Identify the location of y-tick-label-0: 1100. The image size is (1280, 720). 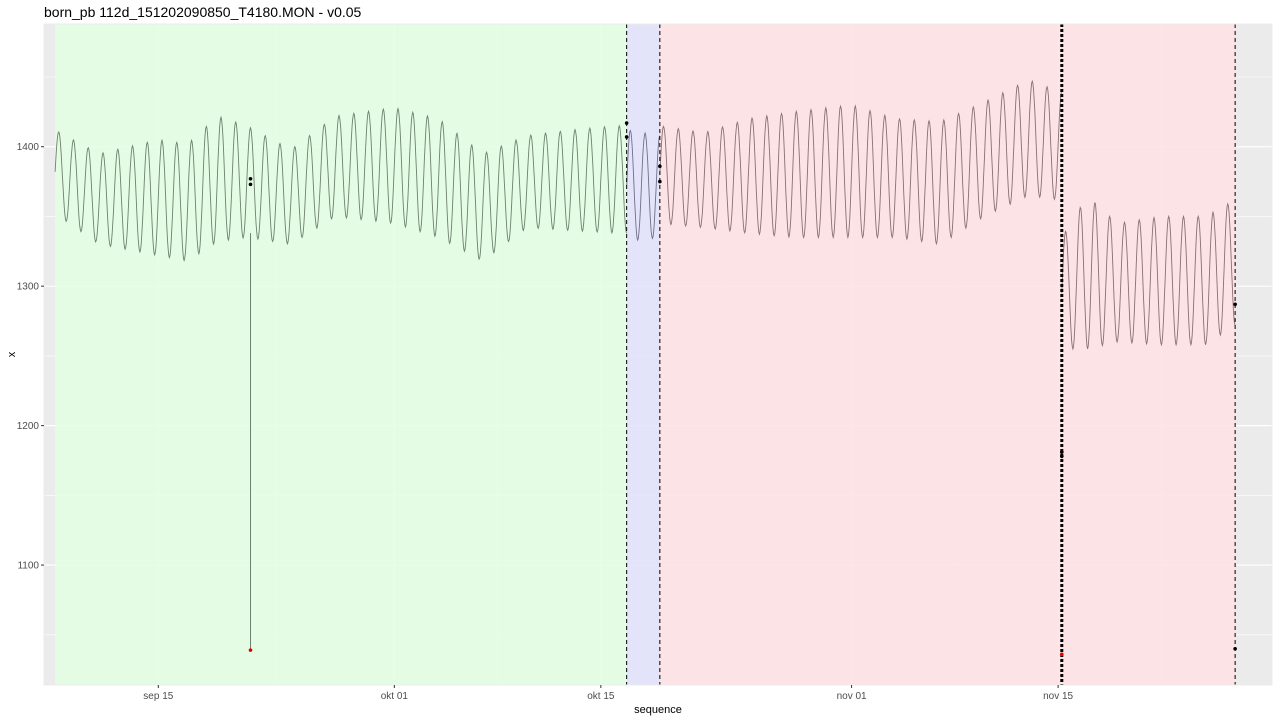
(28, 566).